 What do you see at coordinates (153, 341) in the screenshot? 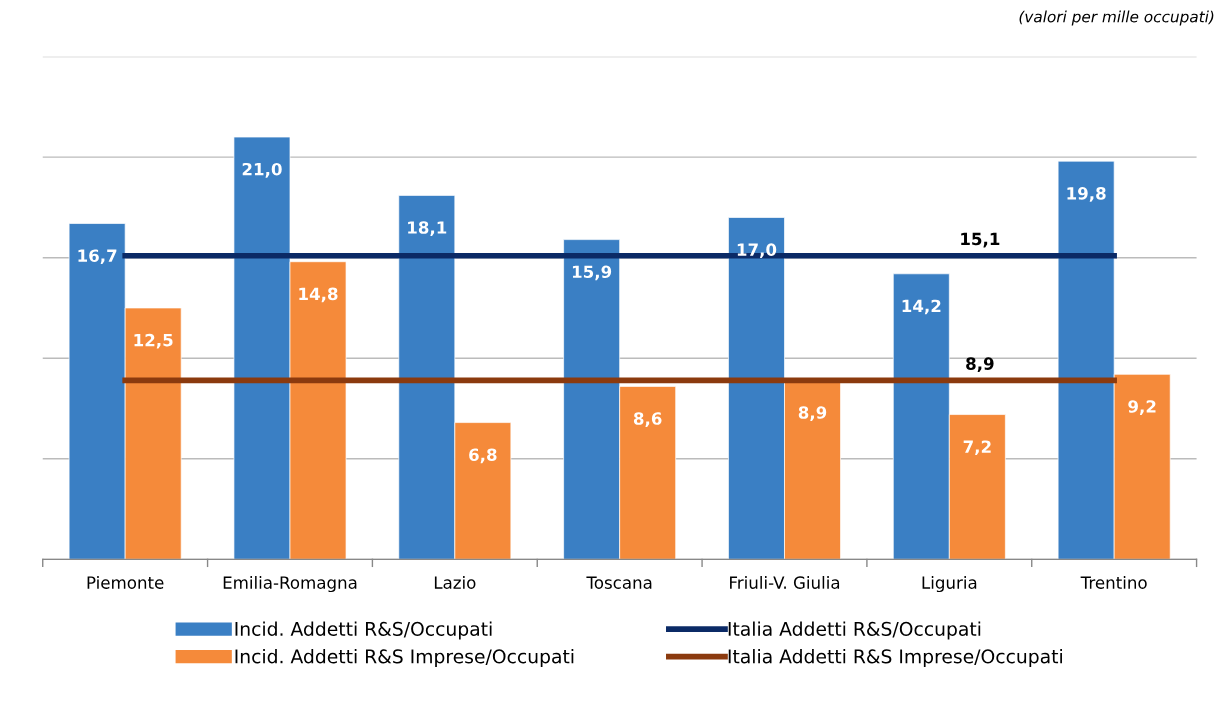
I see `data-label: 12,5` at bounding box center [153, 341].